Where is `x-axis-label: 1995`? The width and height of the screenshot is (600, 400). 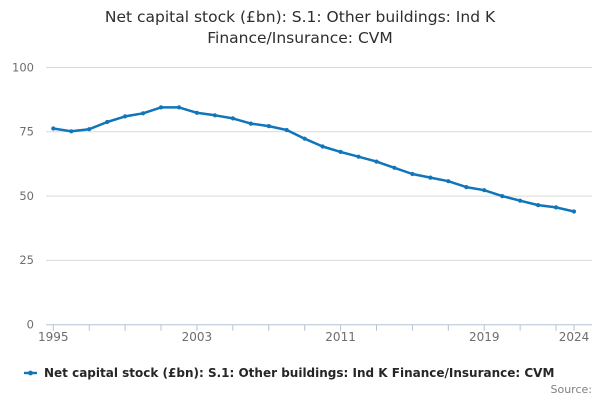 x-axis-label: 1995 is located at coordinates (53, 337).